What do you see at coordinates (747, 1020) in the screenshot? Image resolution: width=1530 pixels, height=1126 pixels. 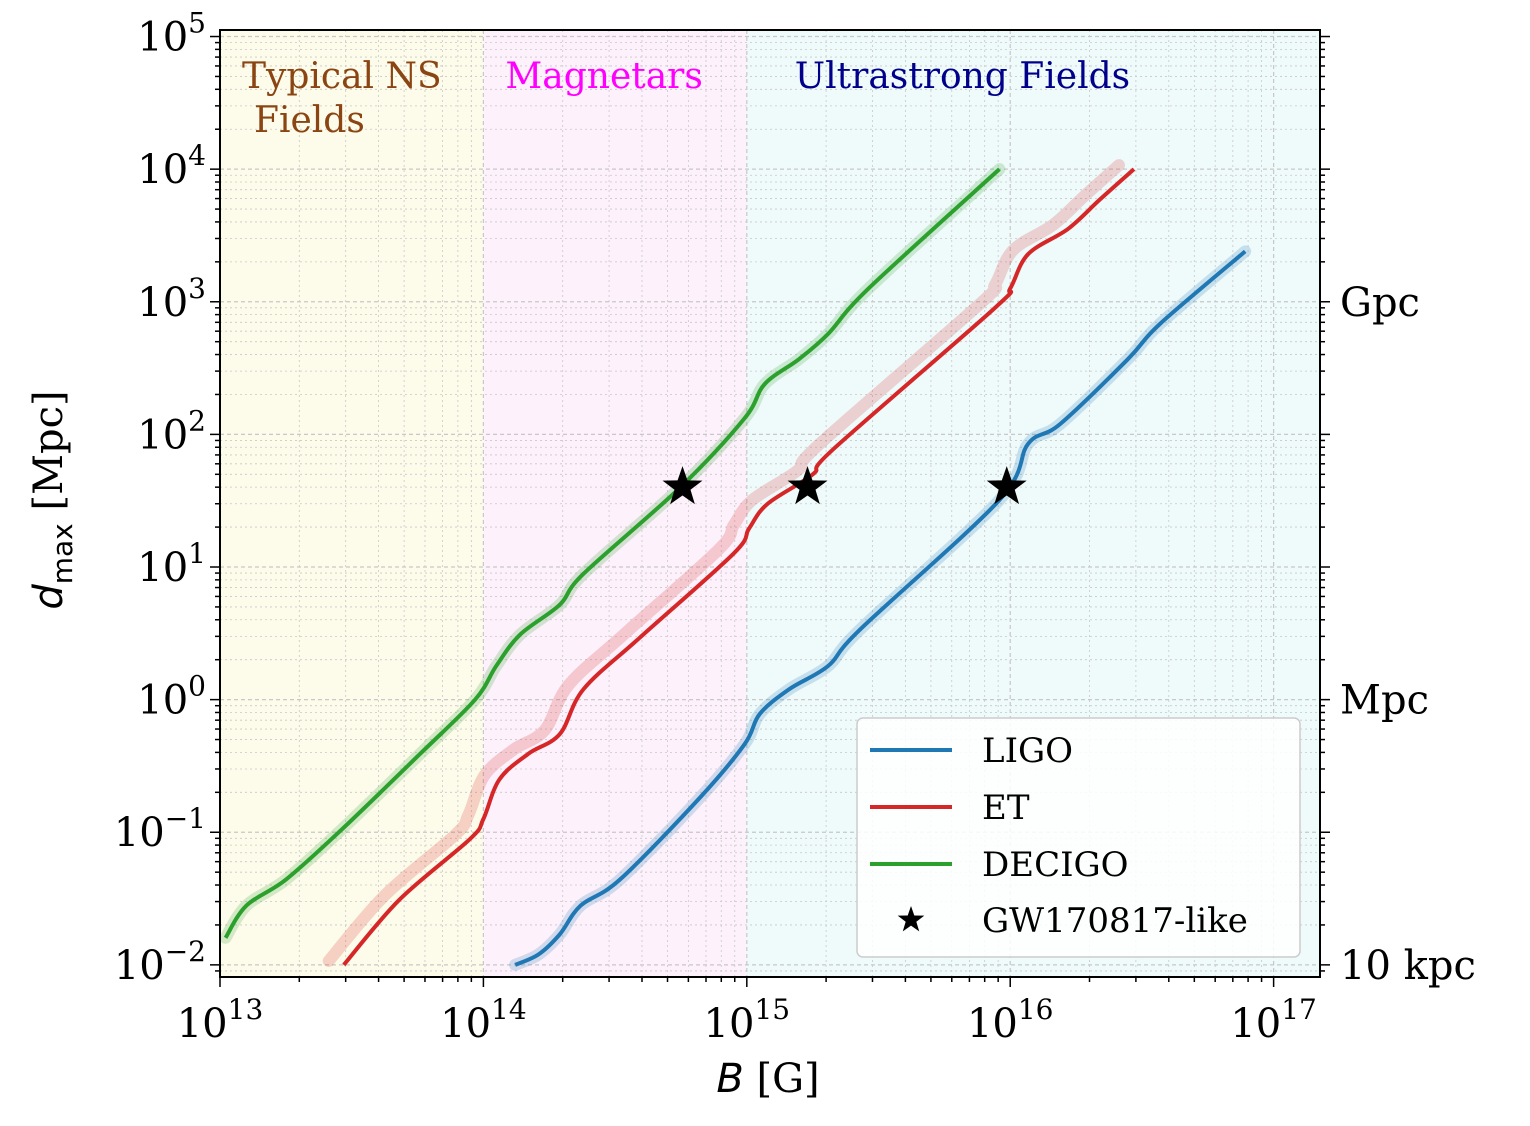 I see `x-tick-label: 1015` at bounding box center [747, 1020].